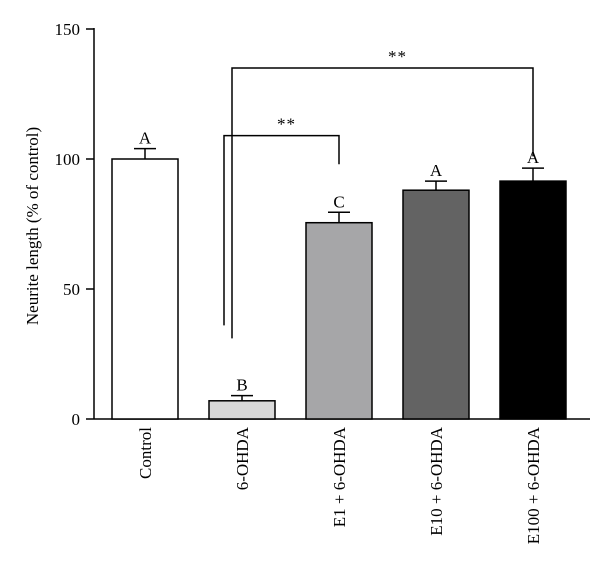  Describe the element at coordinates (339, 476) in the screenshot. I see `x-tick-label-2: E1 + 6-OHDA` at that location.